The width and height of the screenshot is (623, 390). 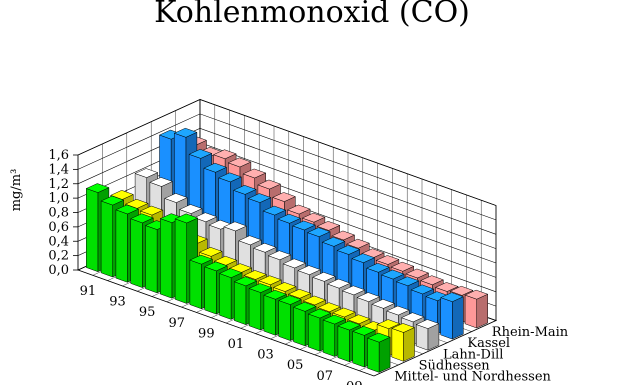 What do you see at coordinates (58, 256) in the screenshot?
I see `y-tick-label: 0,2` at bounding box center [58, 256].